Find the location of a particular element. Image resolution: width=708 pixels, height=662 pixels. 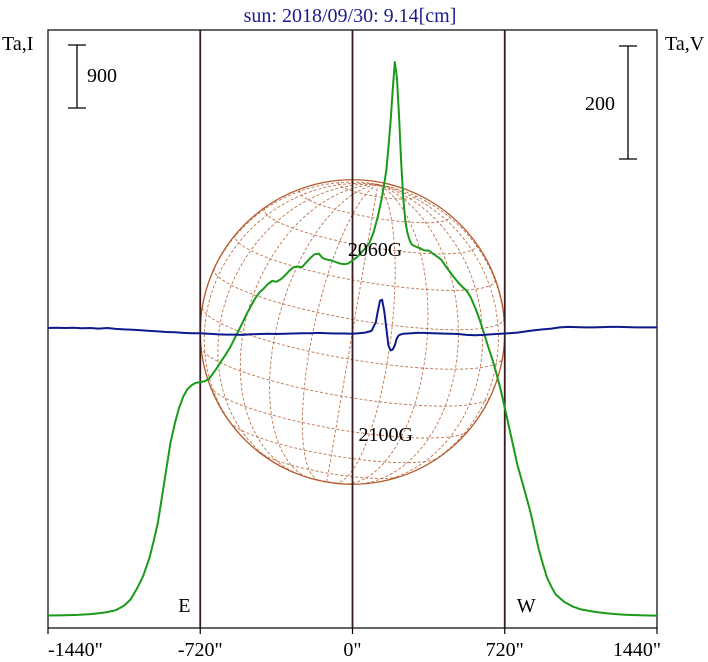

series-line-v is located at coordinates (352, 325).